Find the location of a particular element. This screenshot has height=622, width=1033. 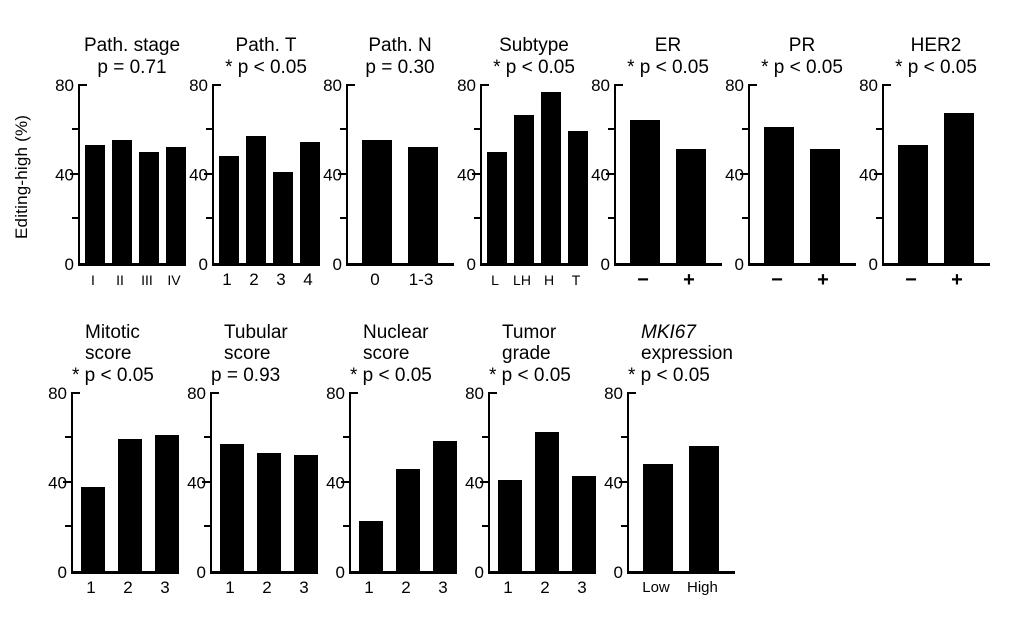

x-tick-label: H is located at coordinates (549, 280).